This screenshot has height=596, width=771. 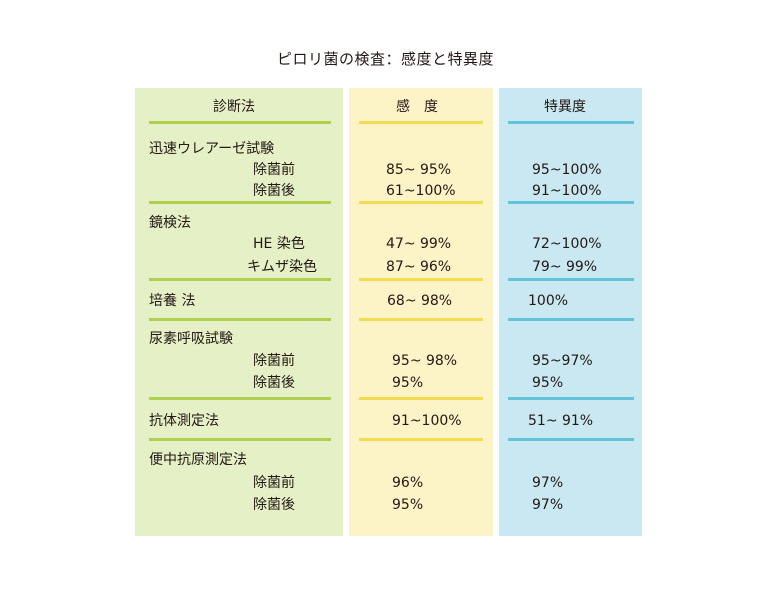 What do you see at coordinates (385, 59) in the screenshot?
I see `table-title: ピロリ菌の検査：感度と特異度` at bounding box center [385, 59].